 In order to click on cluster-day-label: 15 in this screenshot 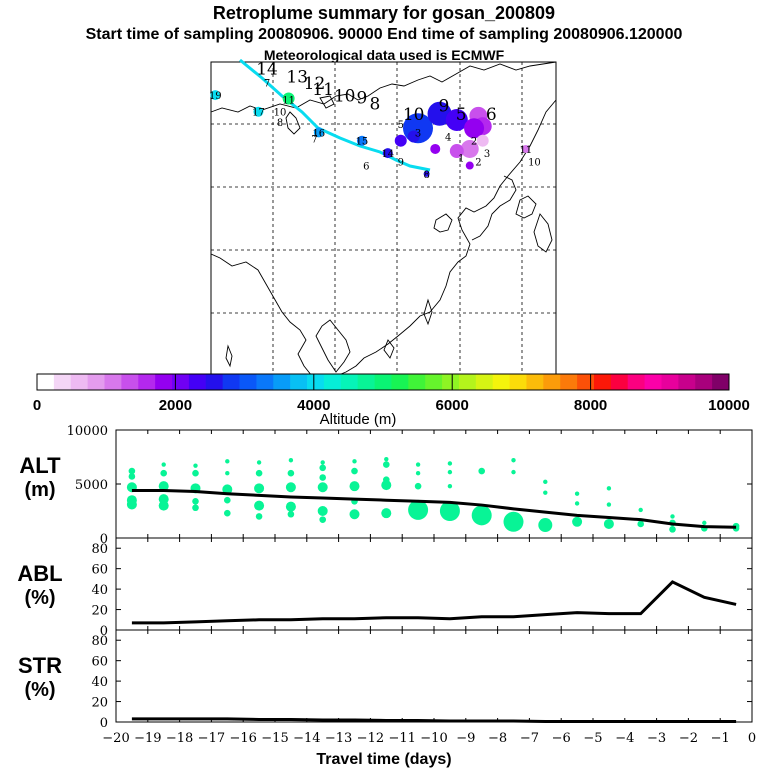, I will do `click(362, 142)`.